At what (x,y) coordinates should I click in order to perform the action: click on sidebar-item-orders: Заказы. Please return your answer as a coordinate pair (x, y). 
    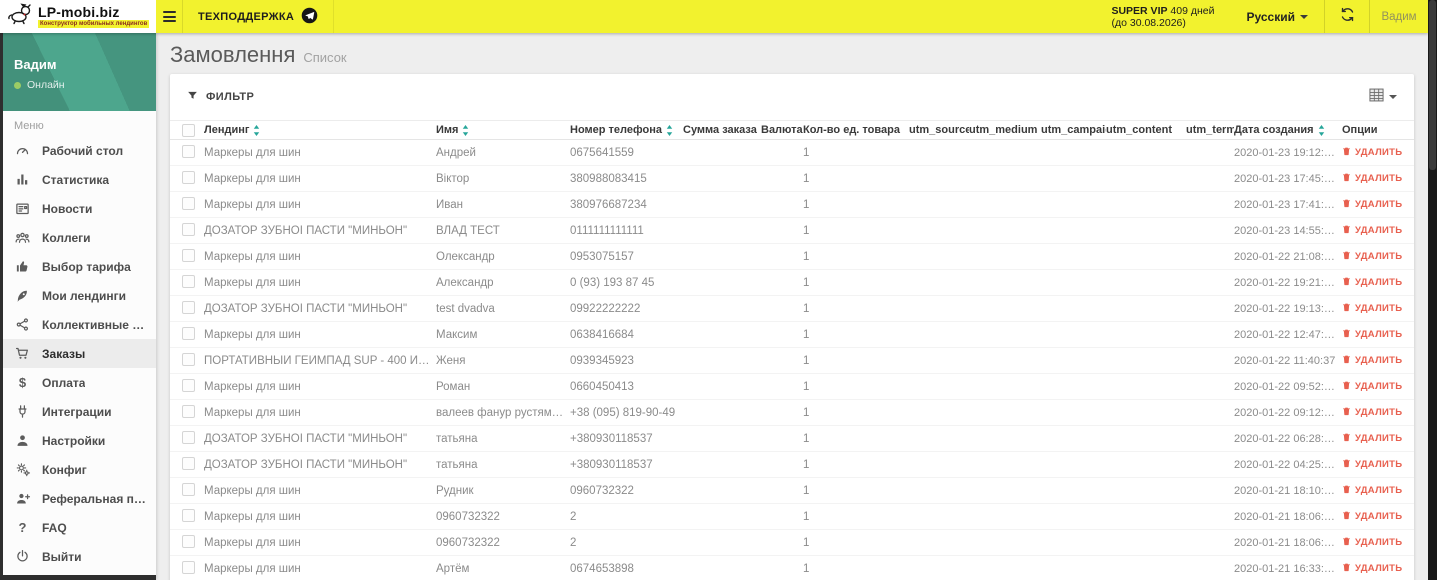
    Looking at the image, I should click on (78, 353).